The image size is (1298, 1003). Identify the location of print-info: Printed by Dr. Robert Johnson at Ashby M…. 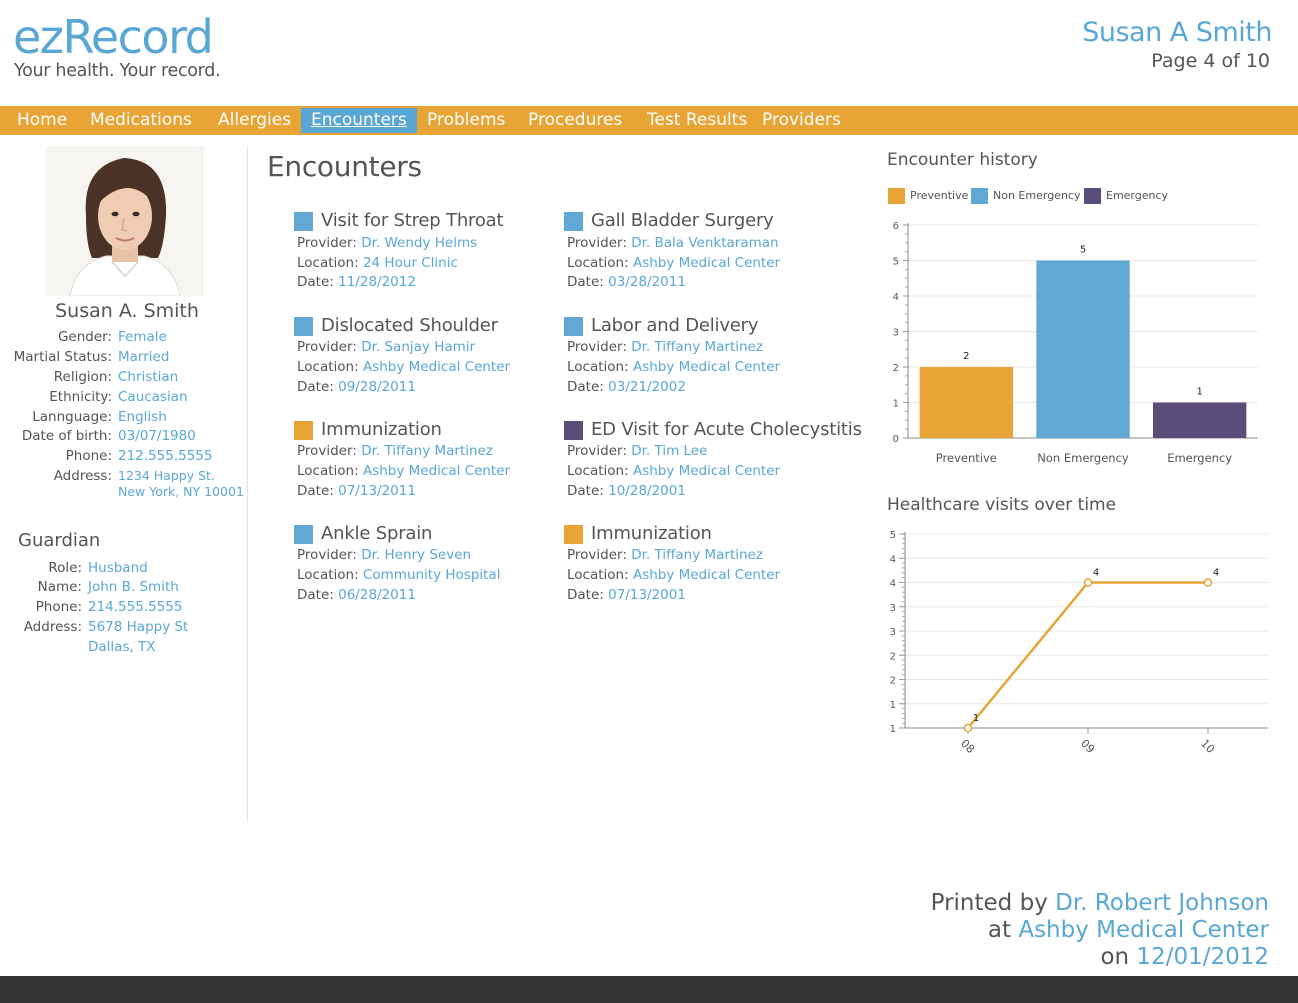
(1100, 930).